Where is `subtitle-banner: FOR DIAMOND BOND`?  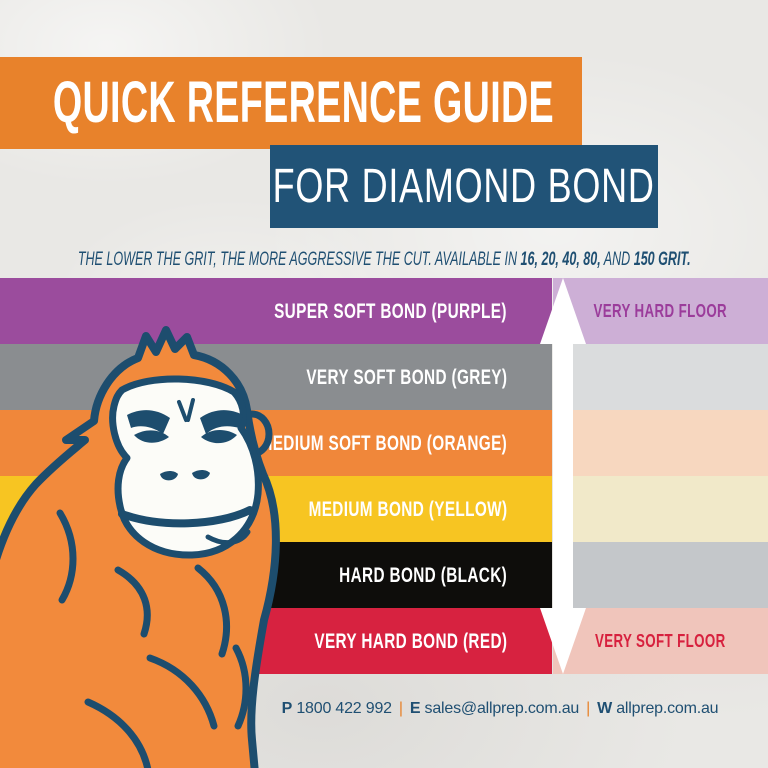 subtitle-banner: FOR DIAMOND BOND is located at coordinates (464, 186).